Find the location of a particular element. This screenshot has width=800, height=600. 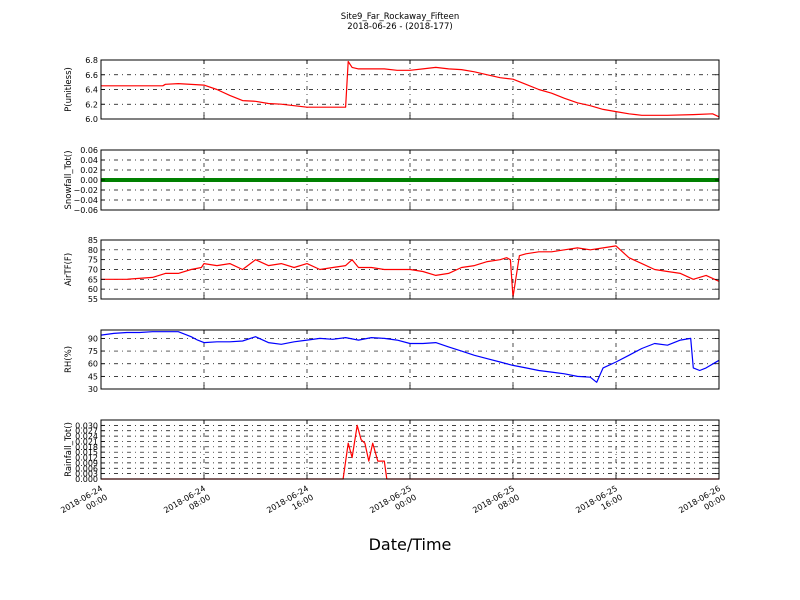

y-tick-label: 45 is located at coordinates (93, 376).